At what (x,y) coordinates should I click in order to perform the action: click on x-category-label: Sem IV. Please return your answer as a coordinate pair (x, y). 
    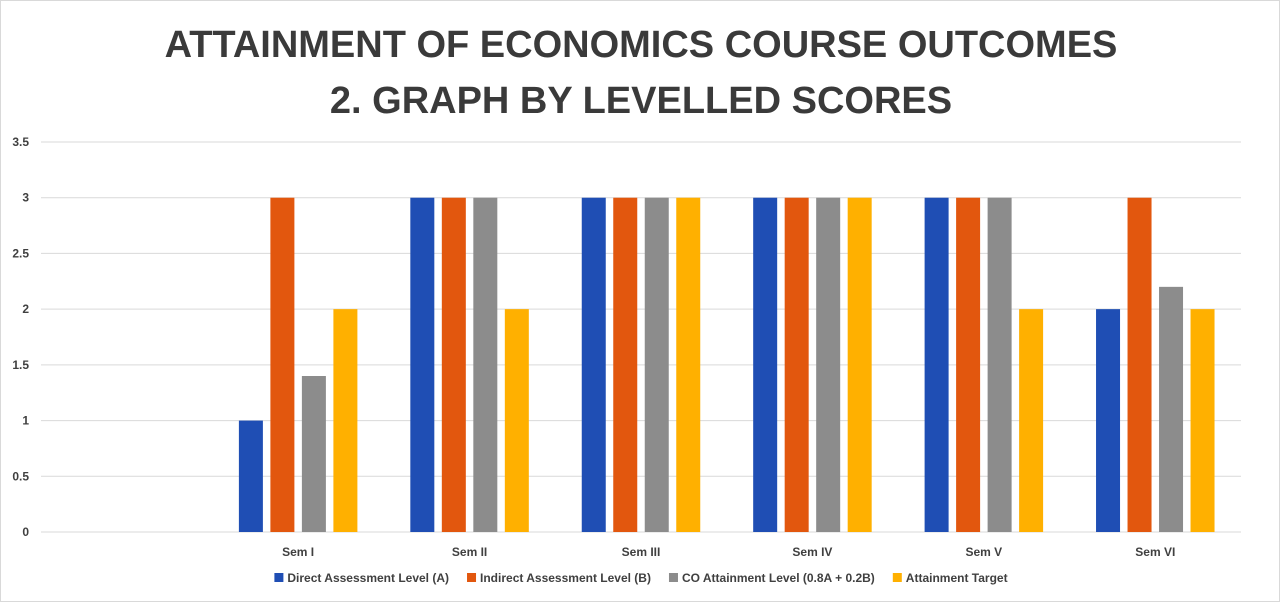
    Looking at the image, I should click on (812, 552).